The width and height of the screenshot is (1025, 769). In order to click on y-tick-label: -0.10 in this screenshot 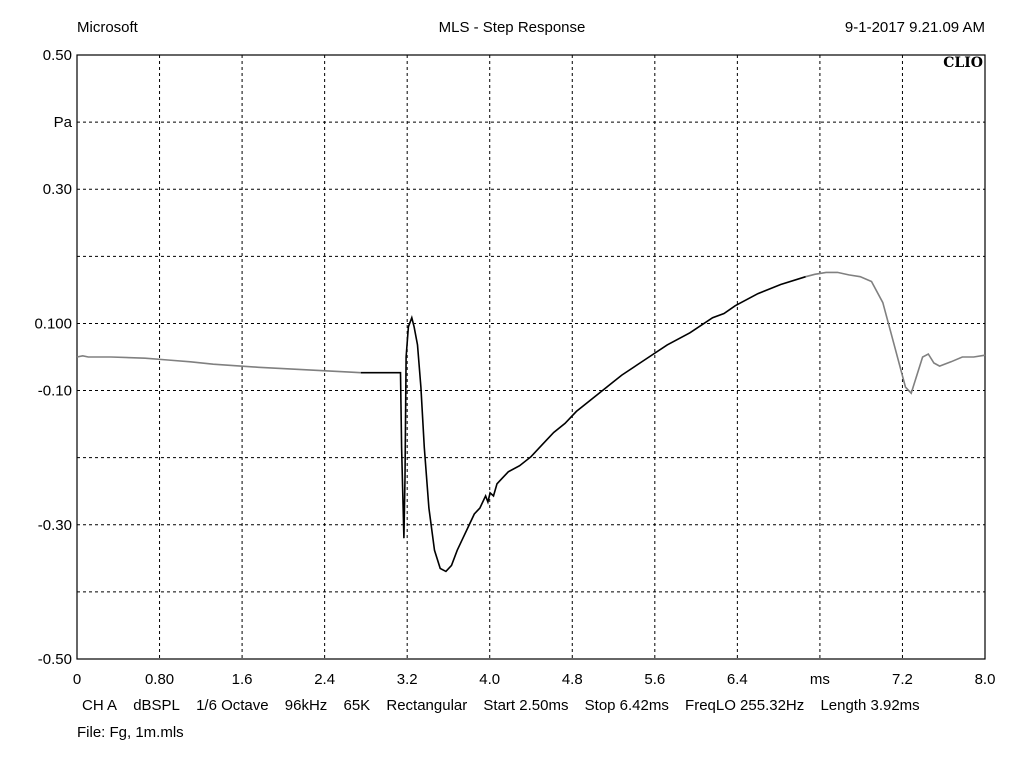, I will do `click(55, 391)`.